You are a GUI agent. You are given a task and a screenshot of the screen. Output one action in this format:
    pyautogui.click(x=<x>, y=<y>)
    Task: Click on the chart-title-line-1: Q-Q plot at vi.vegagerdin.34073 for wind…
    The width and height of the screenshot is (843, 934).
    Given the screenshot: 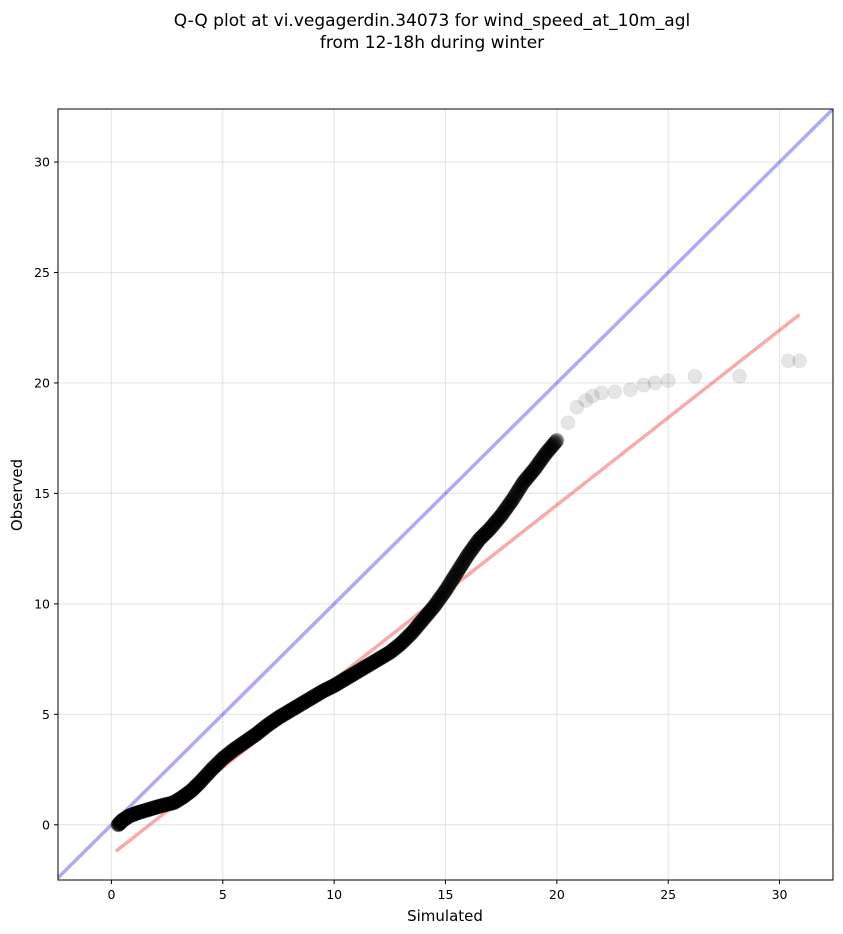 What is the action you would take?
    pyautogui.click(x=432, y=21)
    